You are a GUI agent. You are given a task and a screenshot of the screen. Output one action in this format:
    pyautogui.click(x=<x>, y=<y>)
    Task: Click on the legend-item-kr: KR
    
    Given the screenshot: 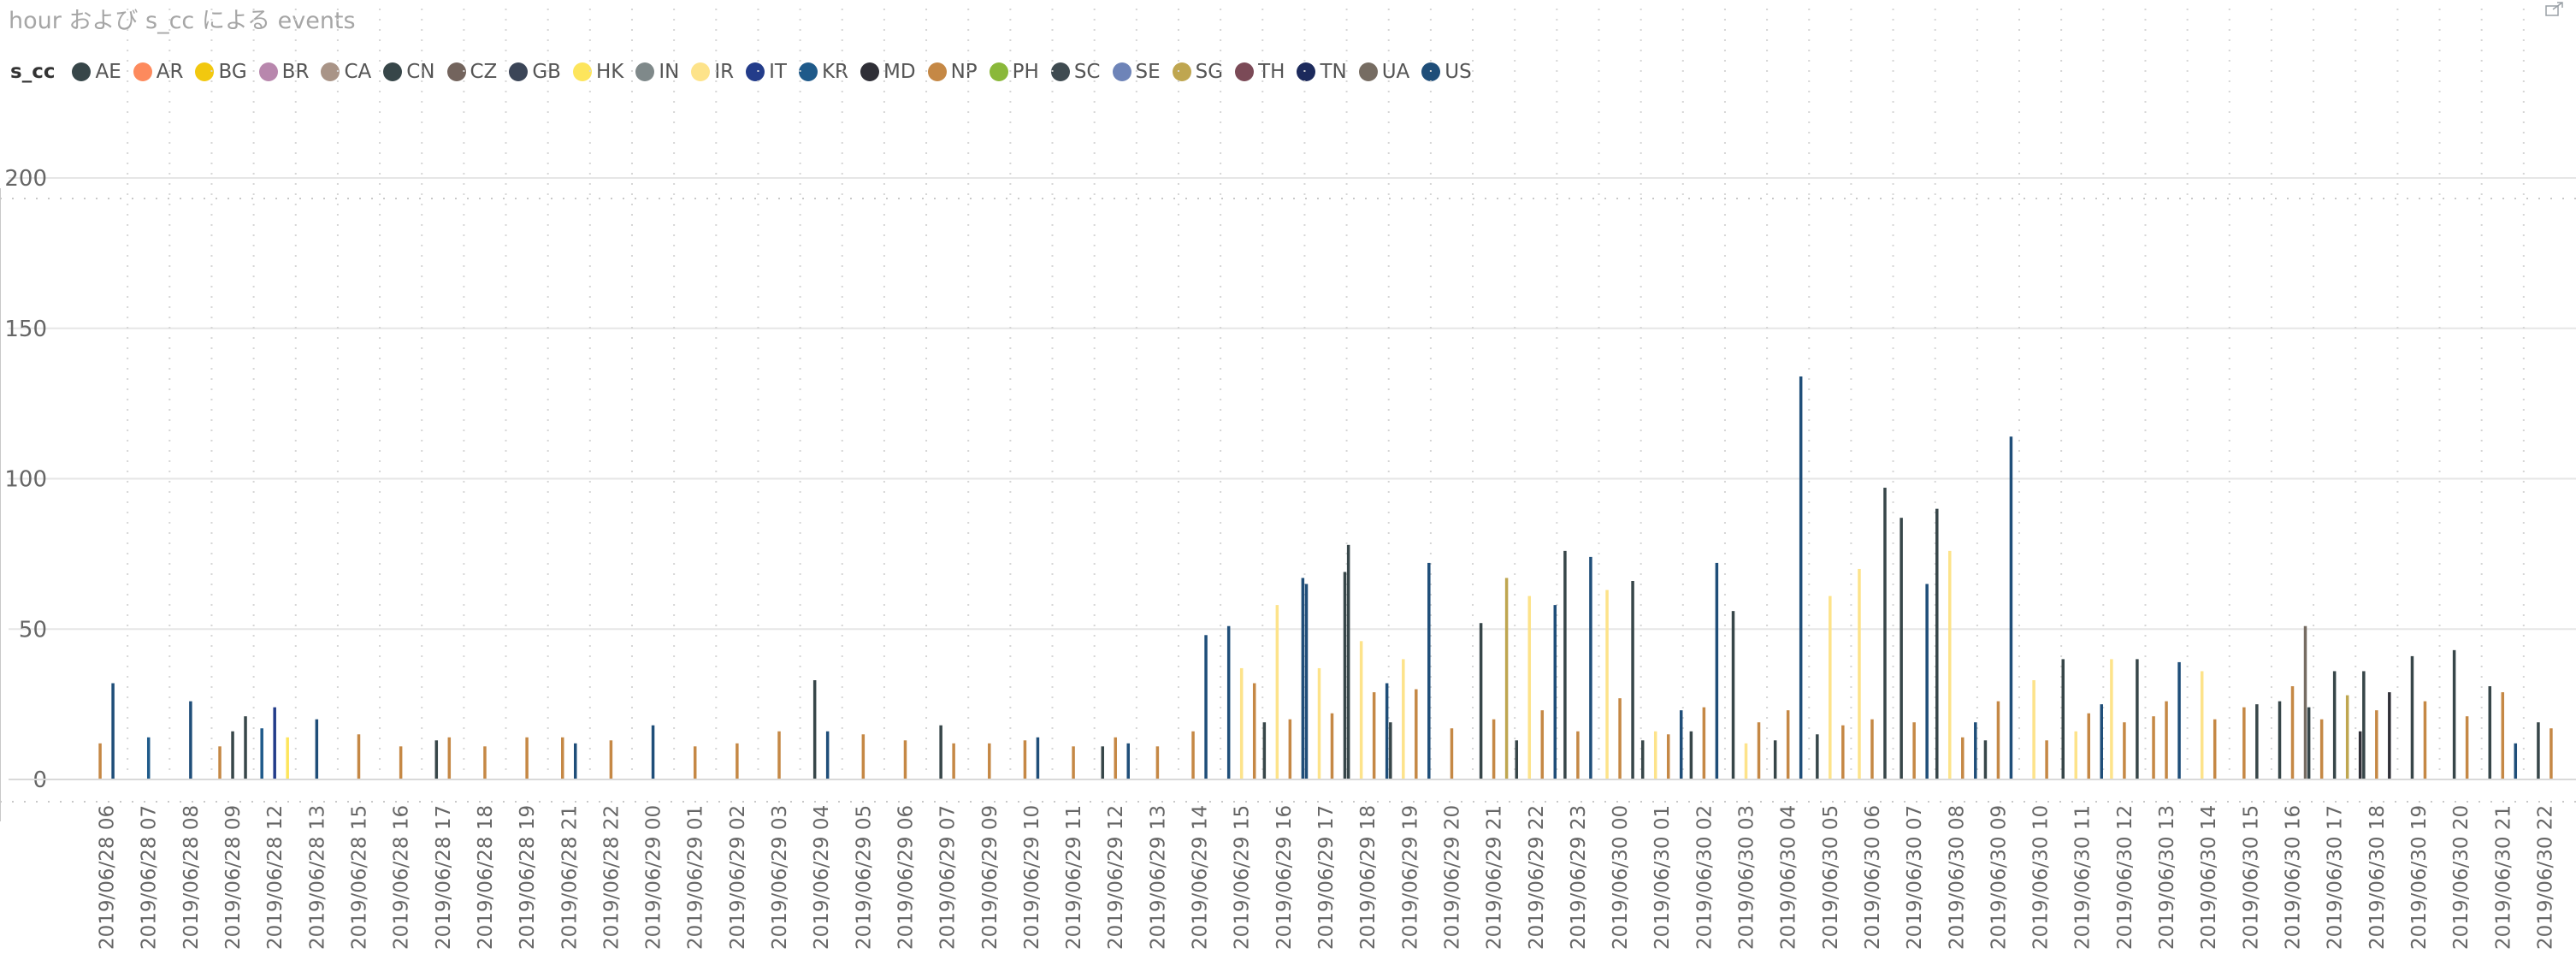 What is the action you would take?
    pyautogui.click(x=823, y=72)
    